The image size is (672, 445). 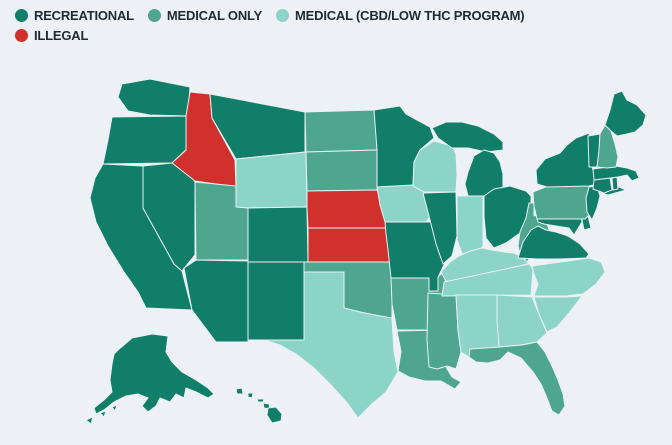 What do you see at coordinates (216, 301) in the screenshot?
I see `state-az: Arizona` at bounding box center [216, 301].